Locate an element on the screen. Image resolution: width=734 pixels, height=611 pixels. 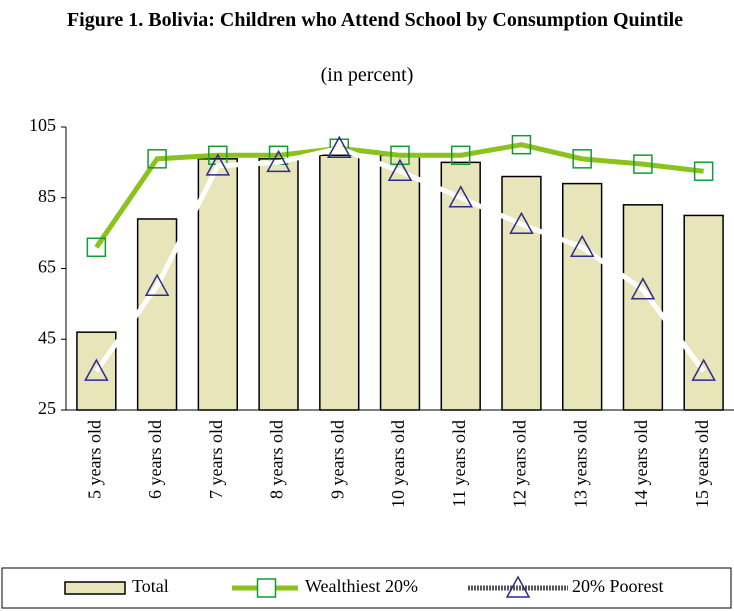
y-tick-label: 85 is located at coordinates (47, 196).